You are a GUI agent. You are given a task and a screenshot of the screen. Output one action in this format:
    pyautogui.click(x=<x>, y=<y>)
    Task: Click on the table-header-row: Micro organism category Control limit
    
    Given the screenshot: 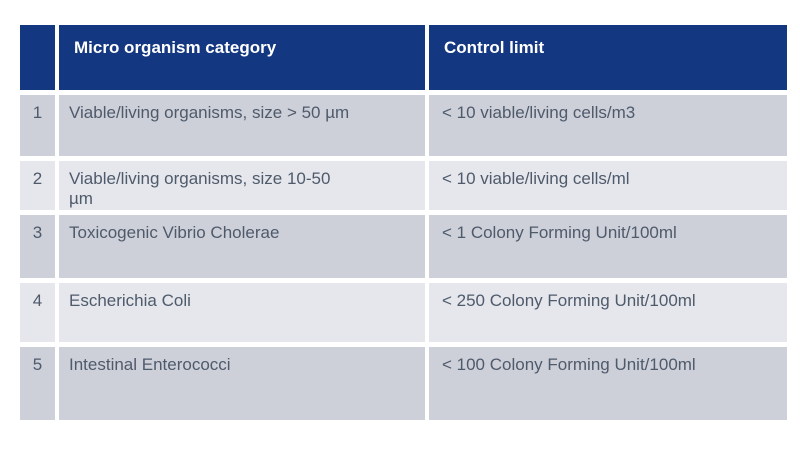 What is the action you would take?
    pyautogui.click(x=403, y=57)
    